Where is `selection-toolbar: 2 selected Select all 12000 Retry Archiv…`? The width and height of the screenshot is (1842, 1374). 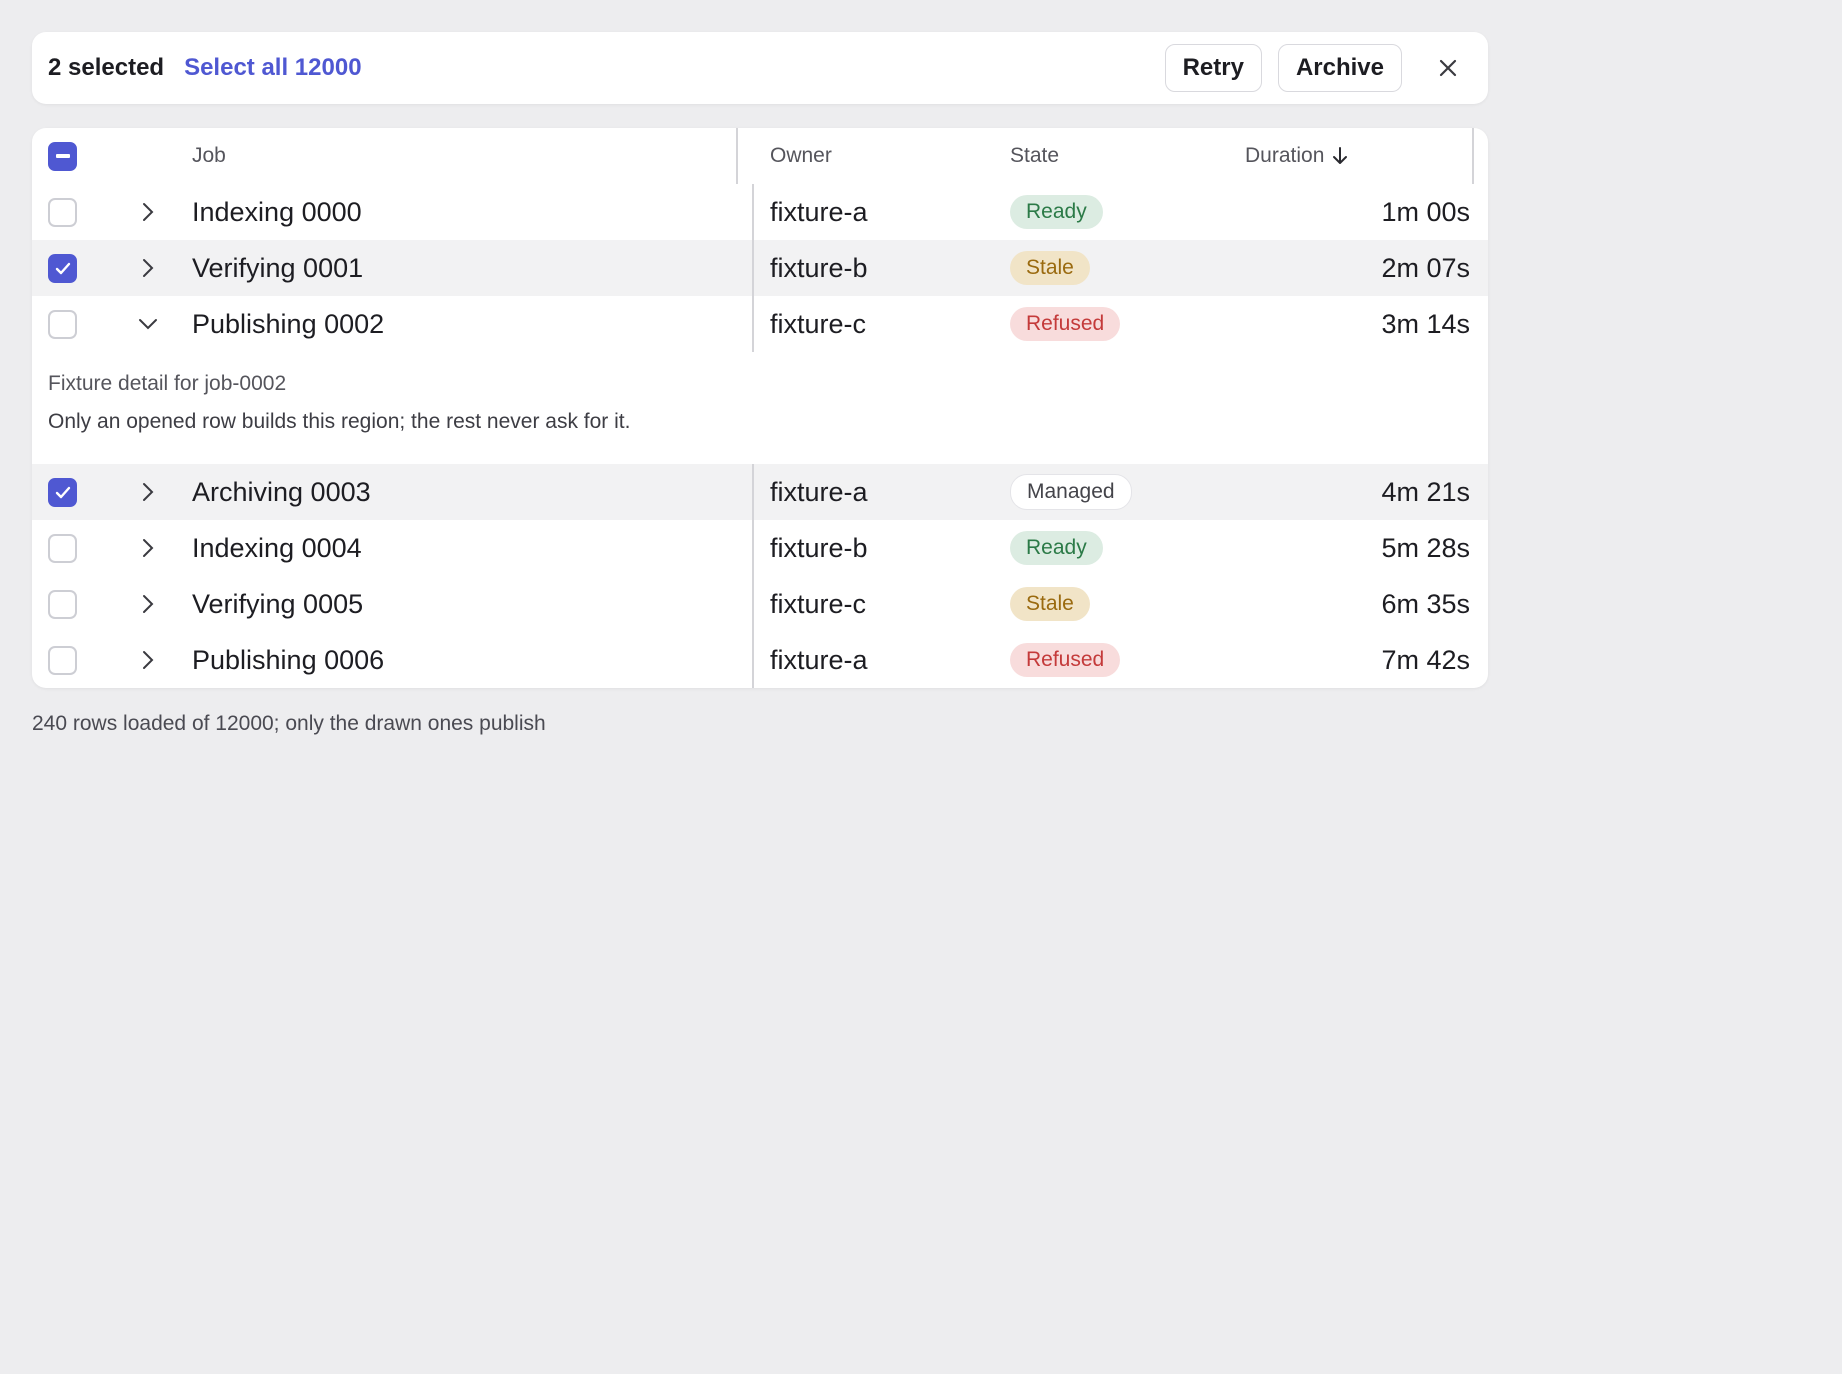 selection-toolbar: 2 selected Select all 12000 Retry Archiv… is located at coordinates (760, 68).